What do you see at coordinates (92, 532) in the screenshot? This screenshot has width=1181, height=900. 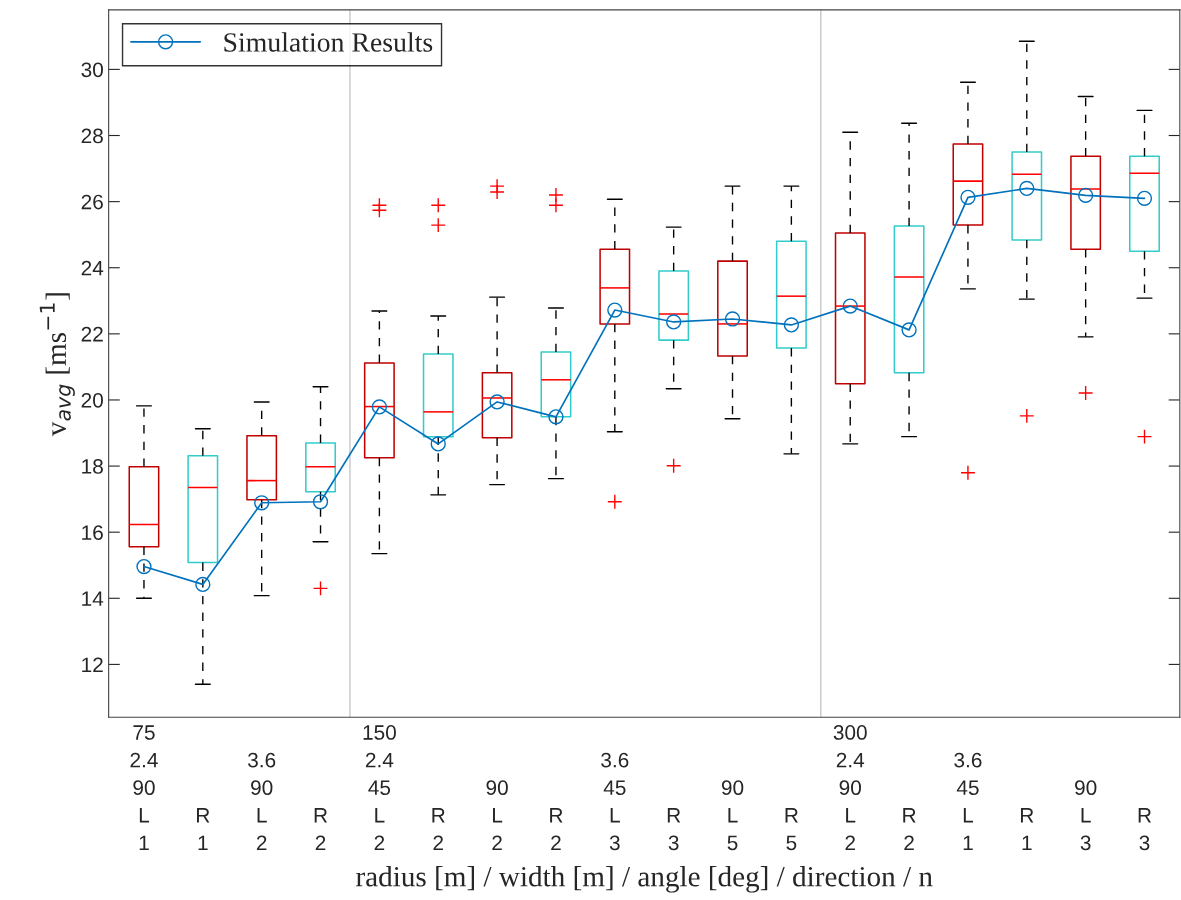 I see `y-tick-label: 16` at bounding box center [92, 532].